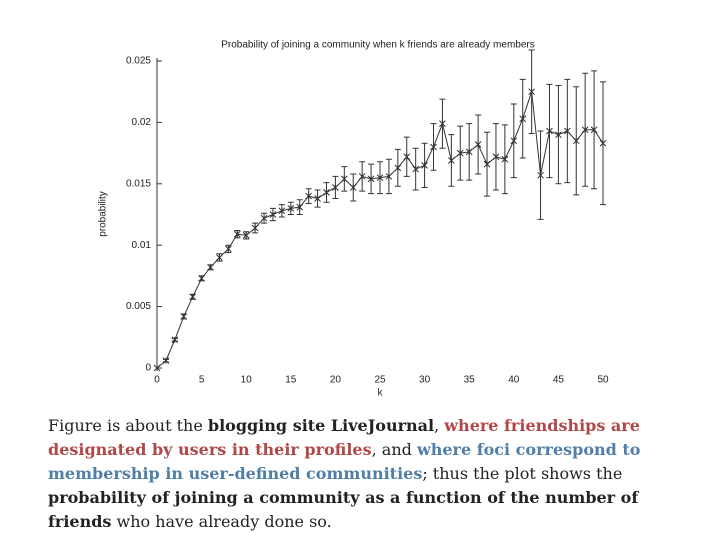 This screenshot has height=540, width=720. What do you see at coordinates (321, 425) in the screenshot?
I see `caption-text: blogging site LiveJournal` at bounding box center [321, 425].